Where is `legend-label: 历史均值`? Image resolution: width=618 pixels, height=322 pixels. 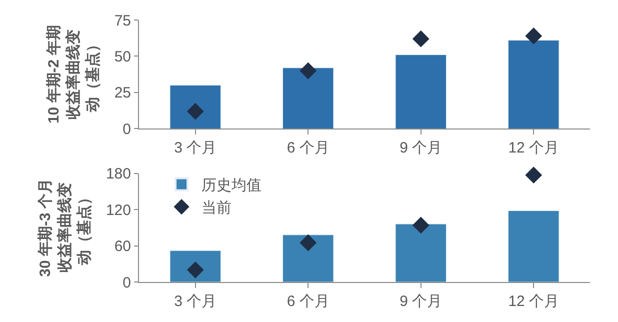 legend-label: 历史均值 is located at coordinates (232, 185).